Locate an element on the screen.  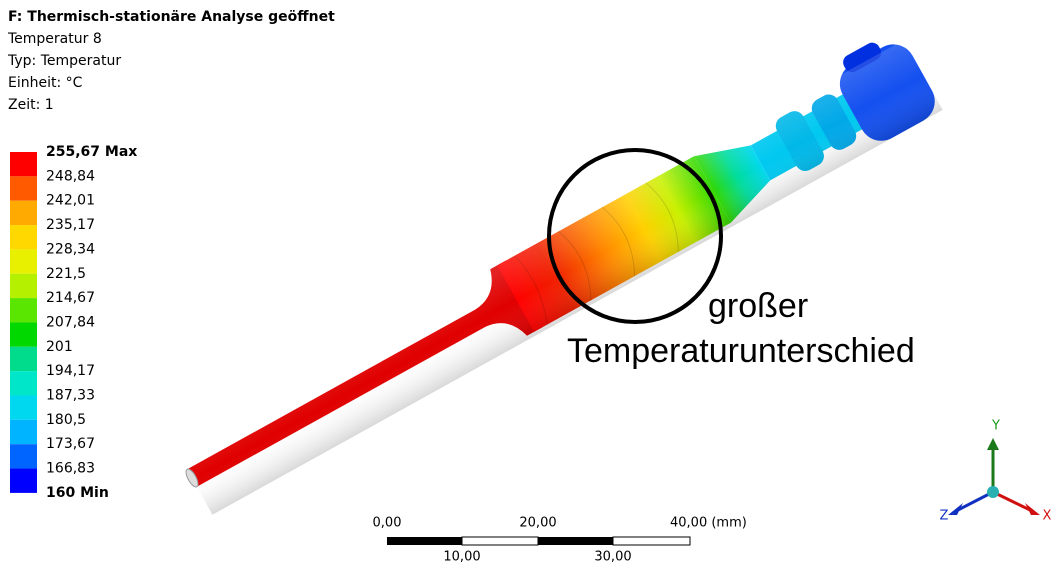
scale-bar is located at coordinates (539, 541).